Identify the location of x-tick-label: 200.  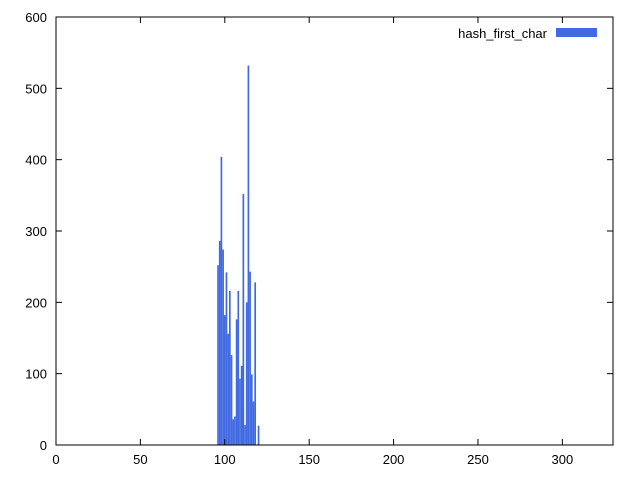
(394, 459).